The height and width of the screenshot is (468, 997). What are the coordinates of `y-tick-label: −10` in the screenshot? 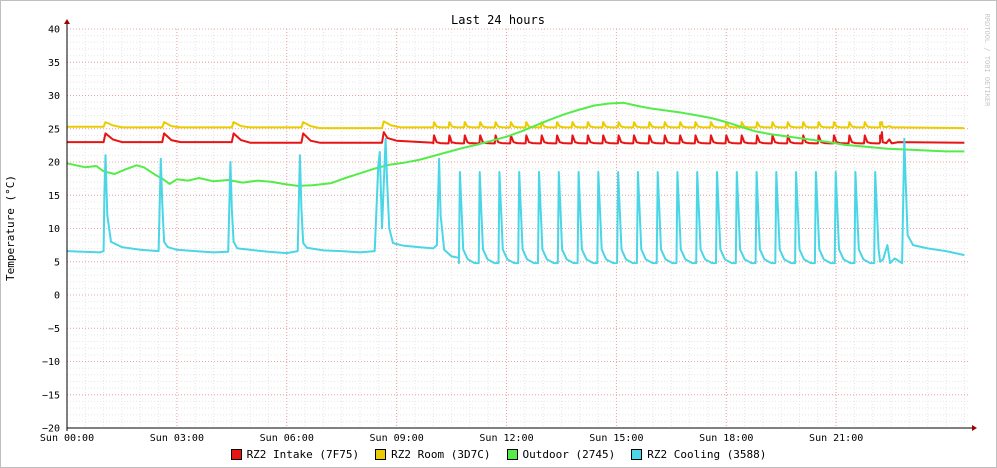 It's located at (51, 362).